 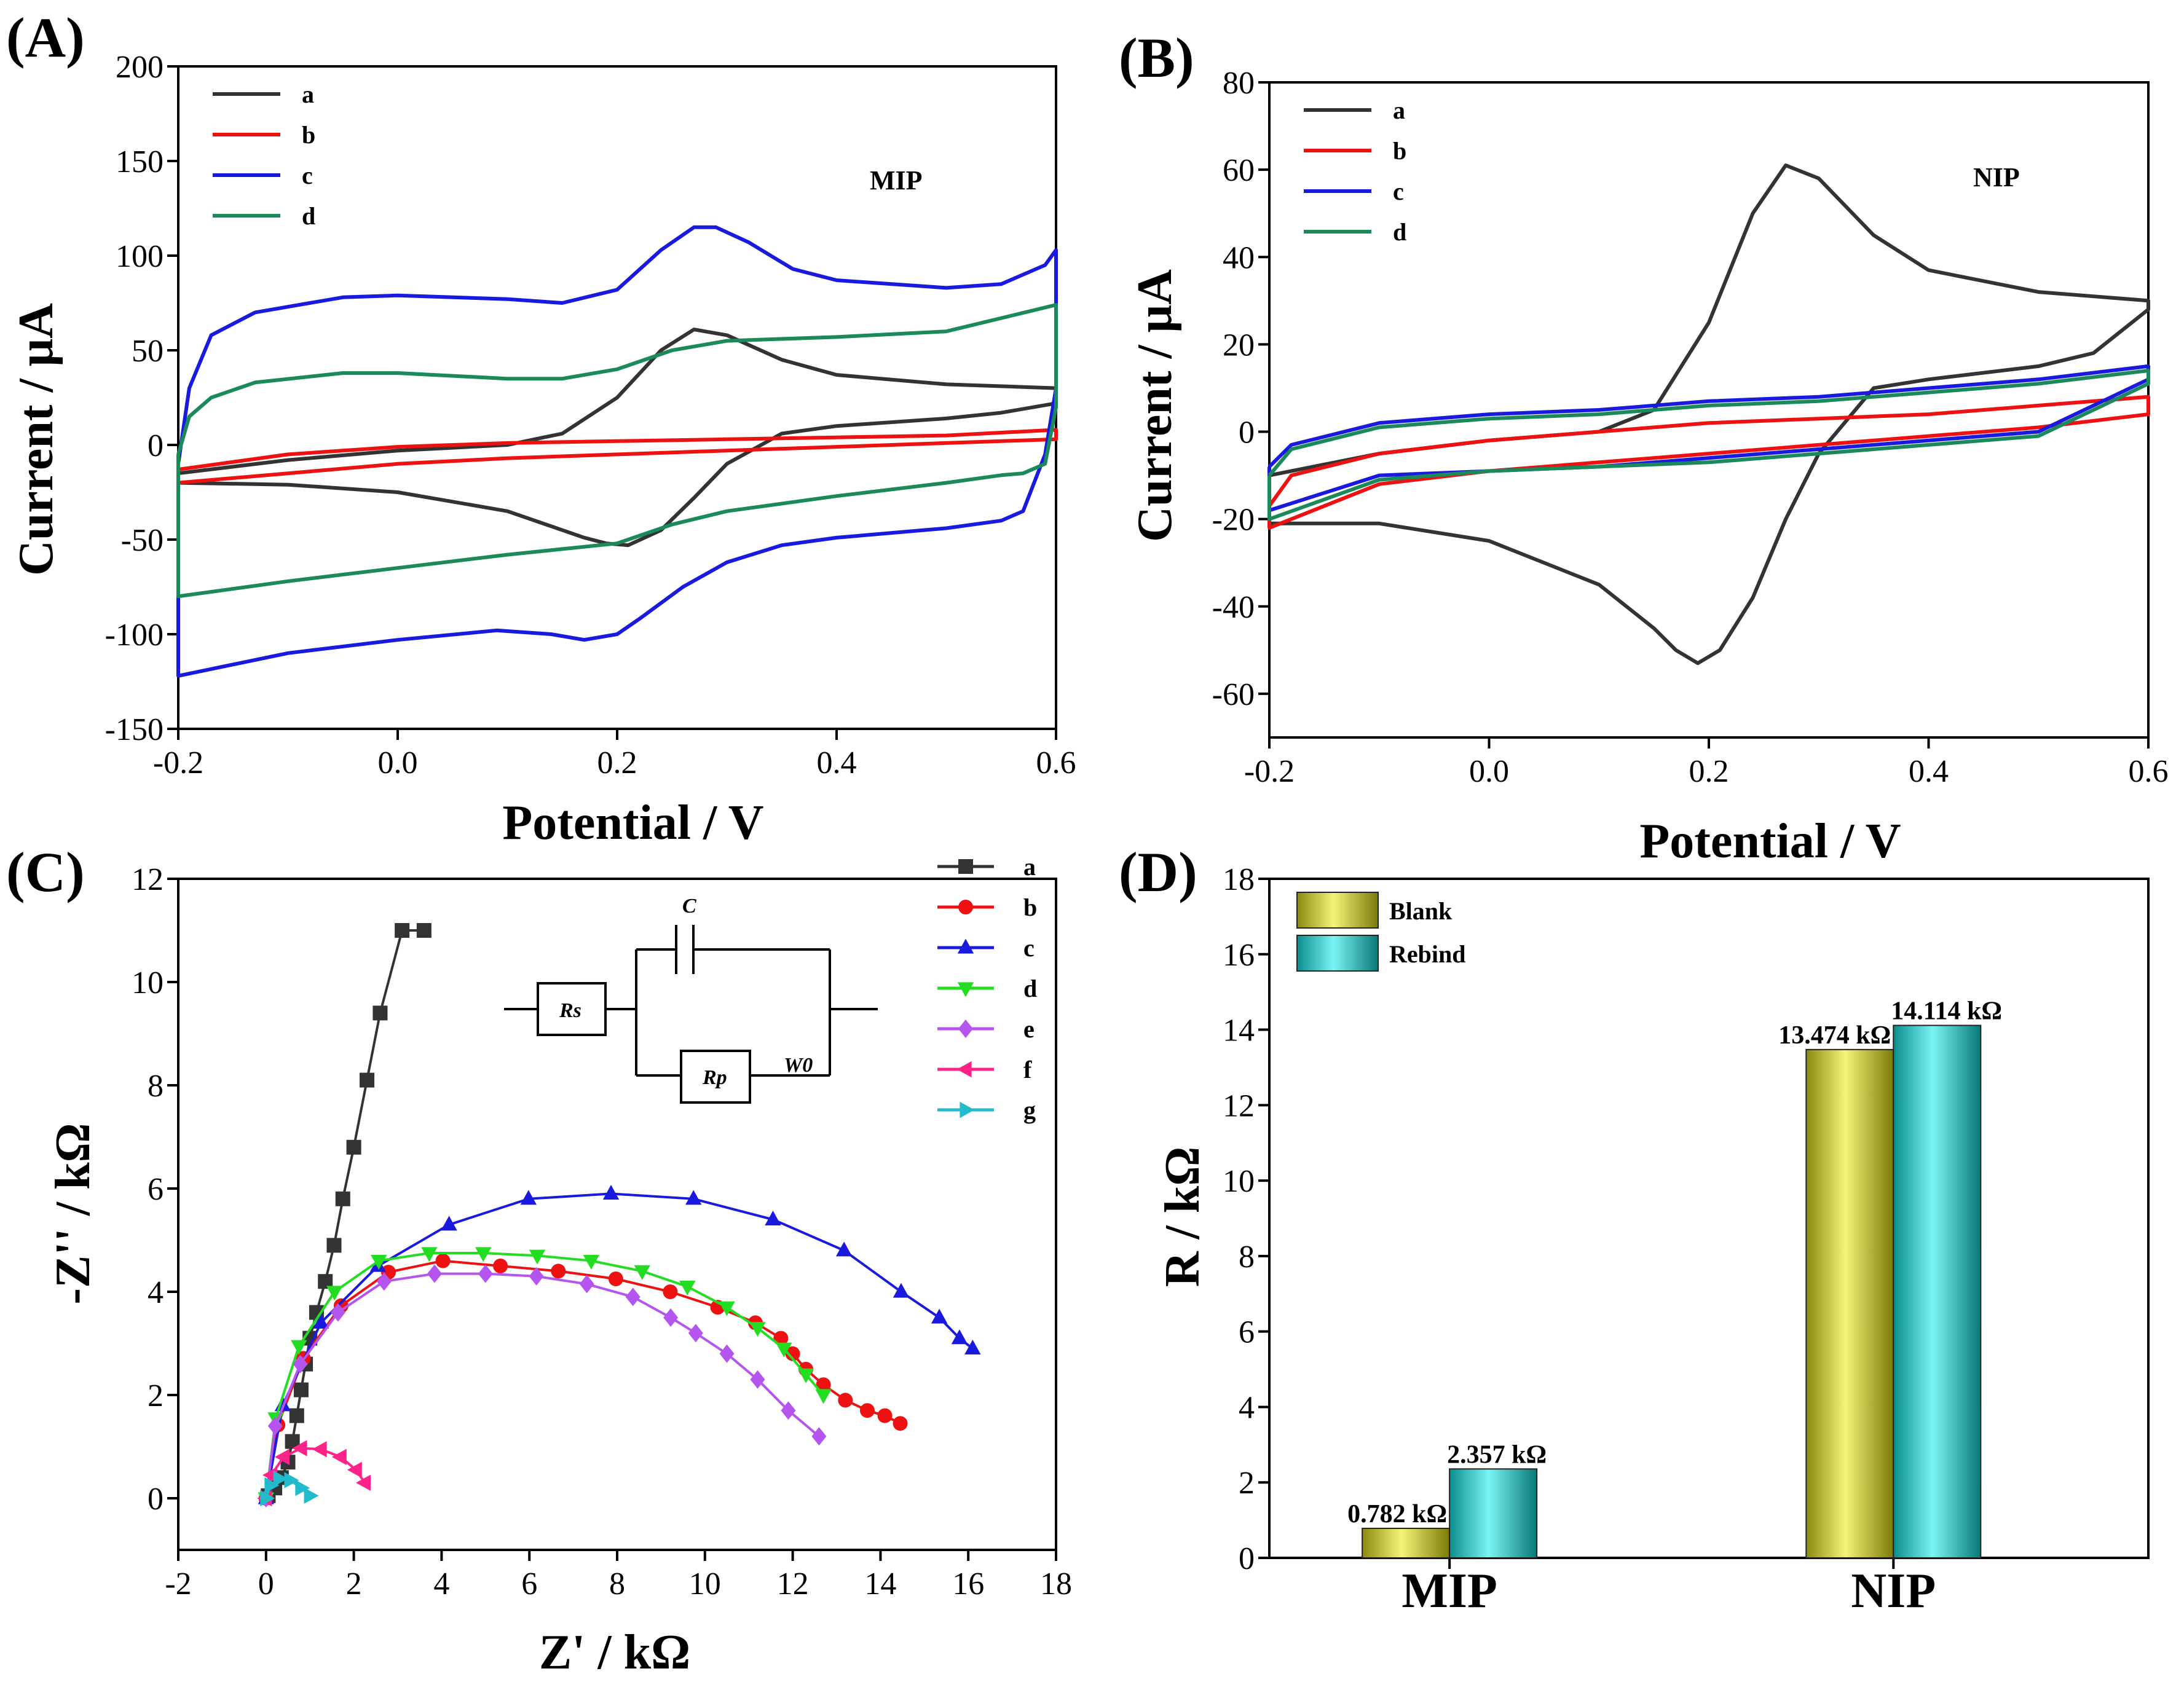 I want to click on y-axis-title: Current / μA, so click(x=36, y=439).